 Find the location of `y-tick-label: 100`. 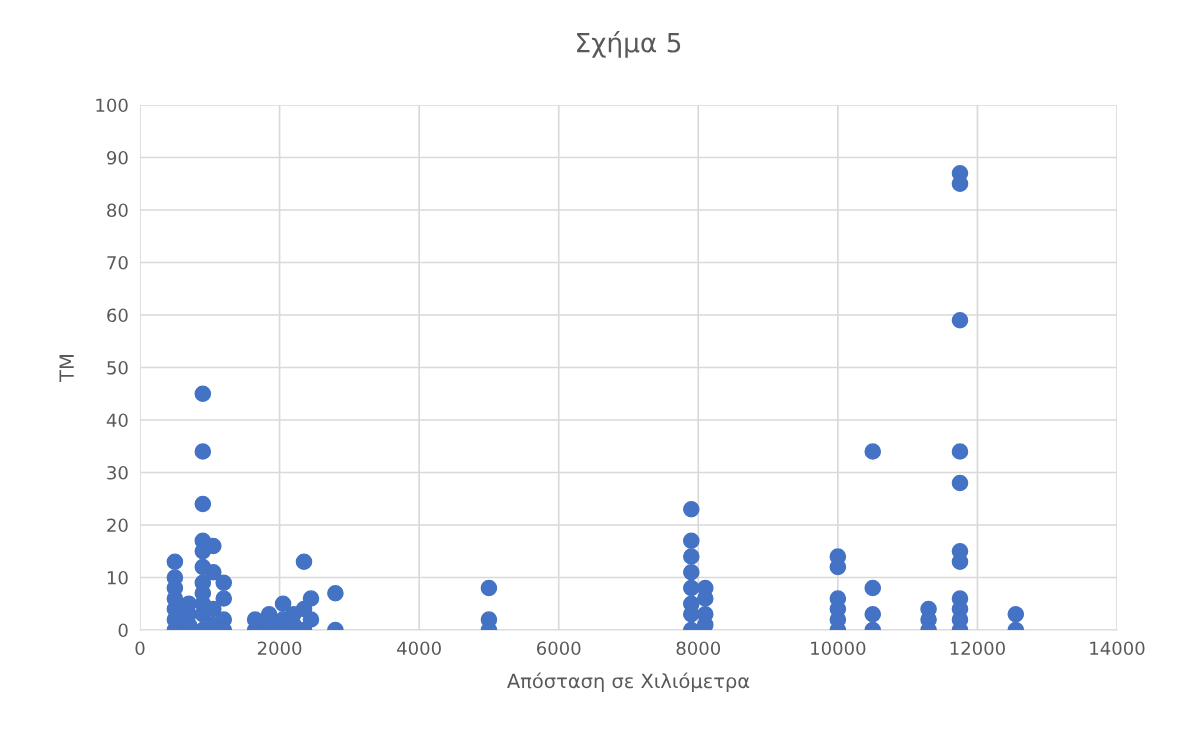

y-tick-label: 100 is located at coordinates (112, 105).